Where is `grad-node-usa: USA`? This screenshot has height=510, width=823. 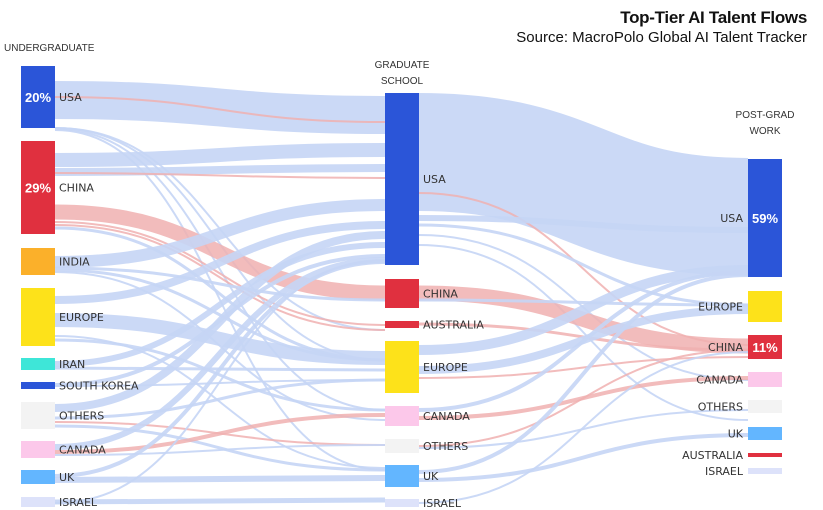
grad-node-usa: USA is located at coordinates (415, 179).